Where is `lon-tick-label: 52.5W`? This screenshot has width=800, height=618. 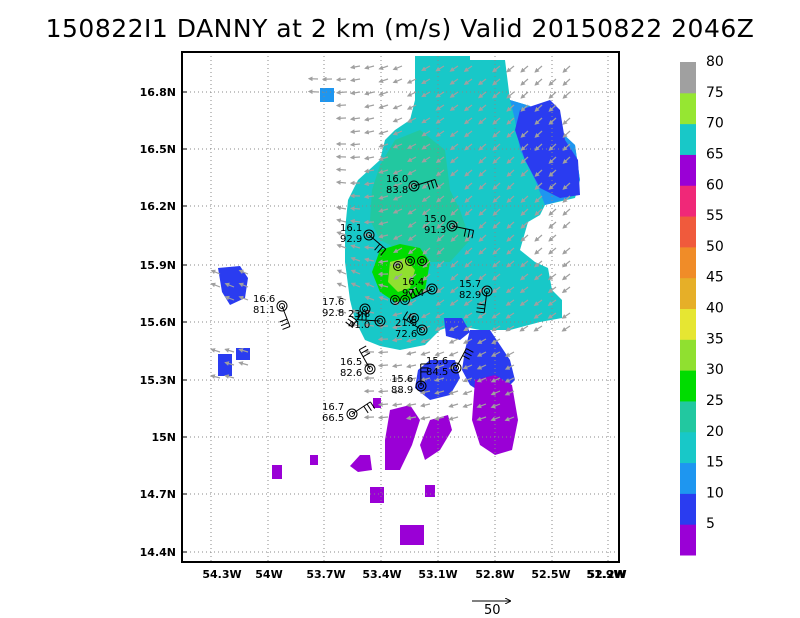 lon-tick-label: 52.5W is located at coordinates (550, 574).